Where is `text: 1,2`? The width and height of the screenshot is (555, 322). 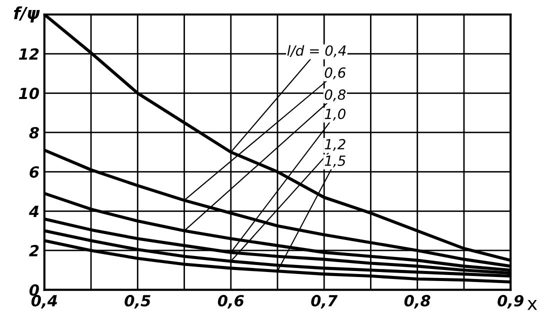
text: 1,2 is located at coordinates (335, 144).